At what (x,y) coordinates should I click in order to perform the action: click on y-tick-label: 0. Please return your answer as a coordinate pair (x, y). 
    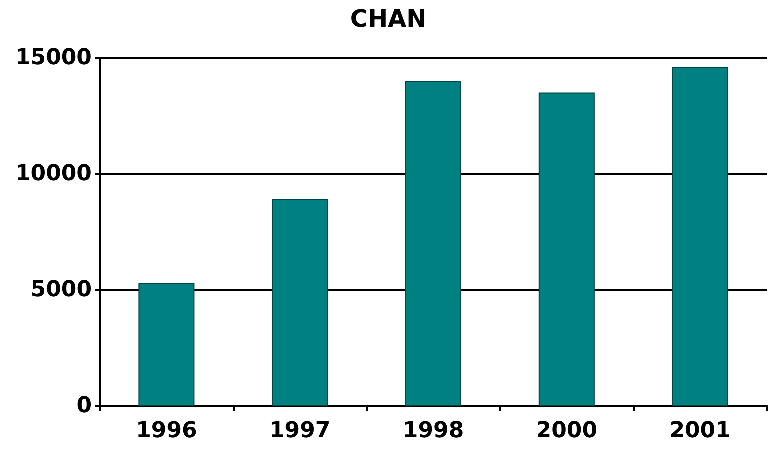
    Looking at the image, I should click on (84, 406).